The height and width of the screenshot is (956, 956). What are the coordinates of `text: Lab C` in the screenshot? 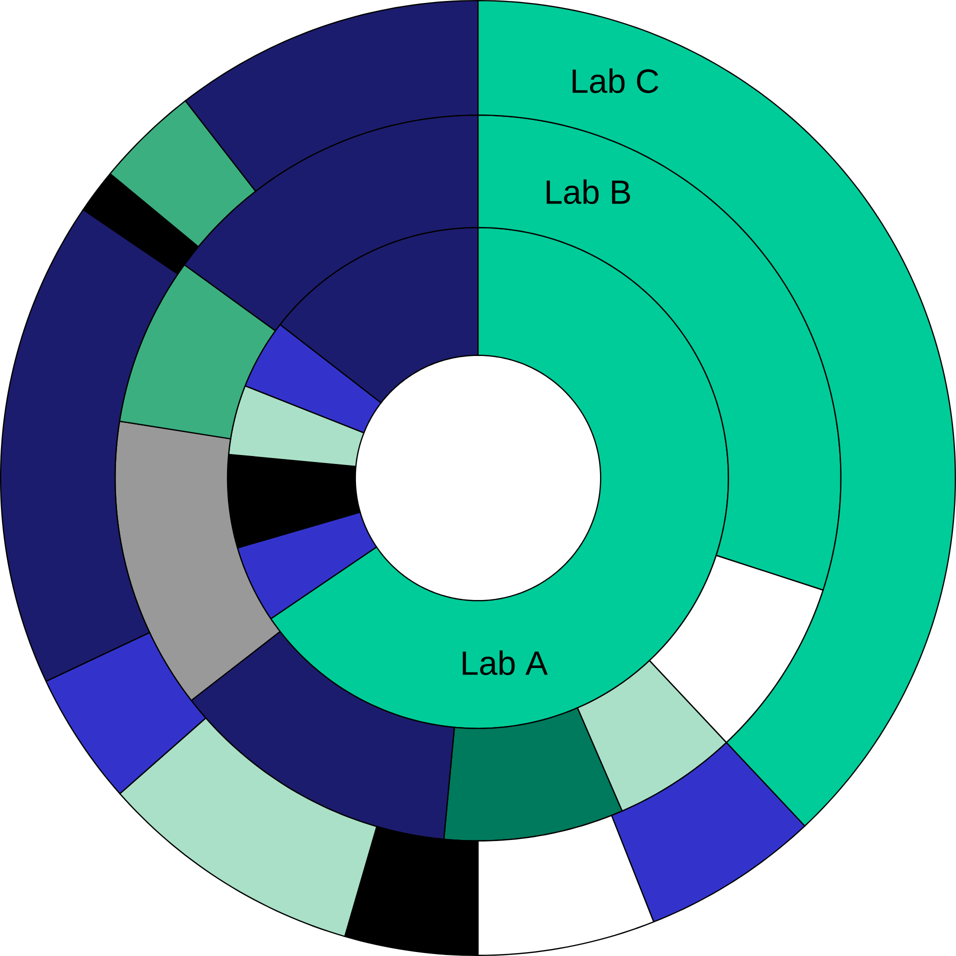 It's located at (615, 81).